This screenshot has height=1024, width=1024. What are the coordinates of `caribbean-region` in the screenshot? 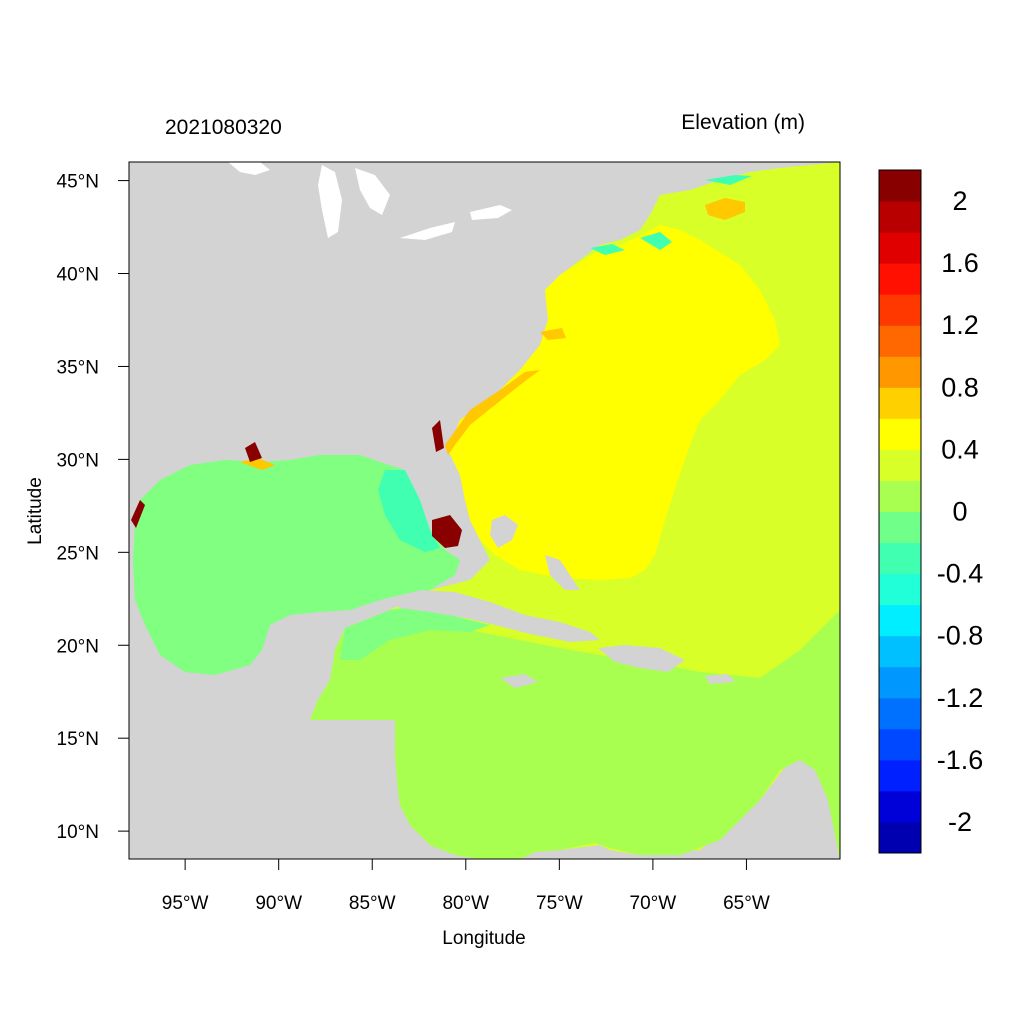 It's located at (575, 734).